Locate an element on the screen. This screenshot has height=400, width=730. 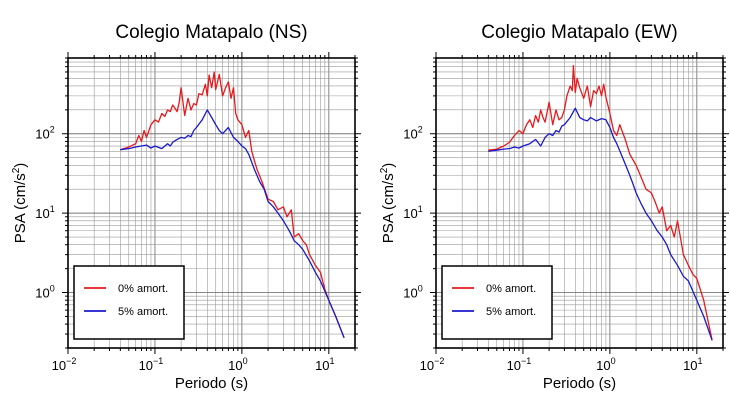
chart-title: Colegio Matapalo (EW) is located at coordinates (579, 32).